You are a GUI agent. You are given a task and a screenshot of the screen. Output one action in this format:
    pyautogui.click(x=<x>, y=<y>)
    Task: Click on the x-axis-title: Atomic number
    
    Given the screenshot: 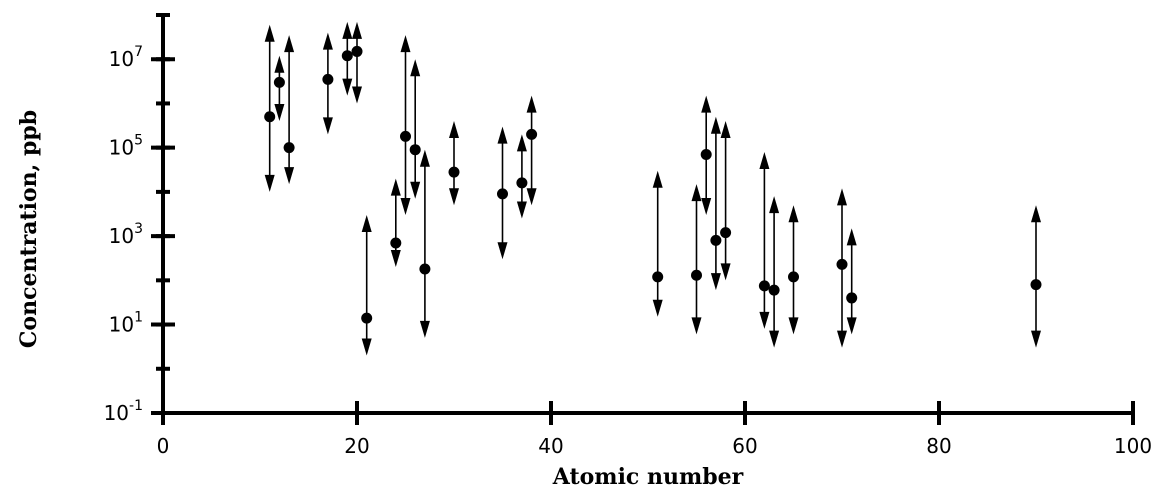 What is the action you would take?
    pyautogui.click(x=648, y=477)
    